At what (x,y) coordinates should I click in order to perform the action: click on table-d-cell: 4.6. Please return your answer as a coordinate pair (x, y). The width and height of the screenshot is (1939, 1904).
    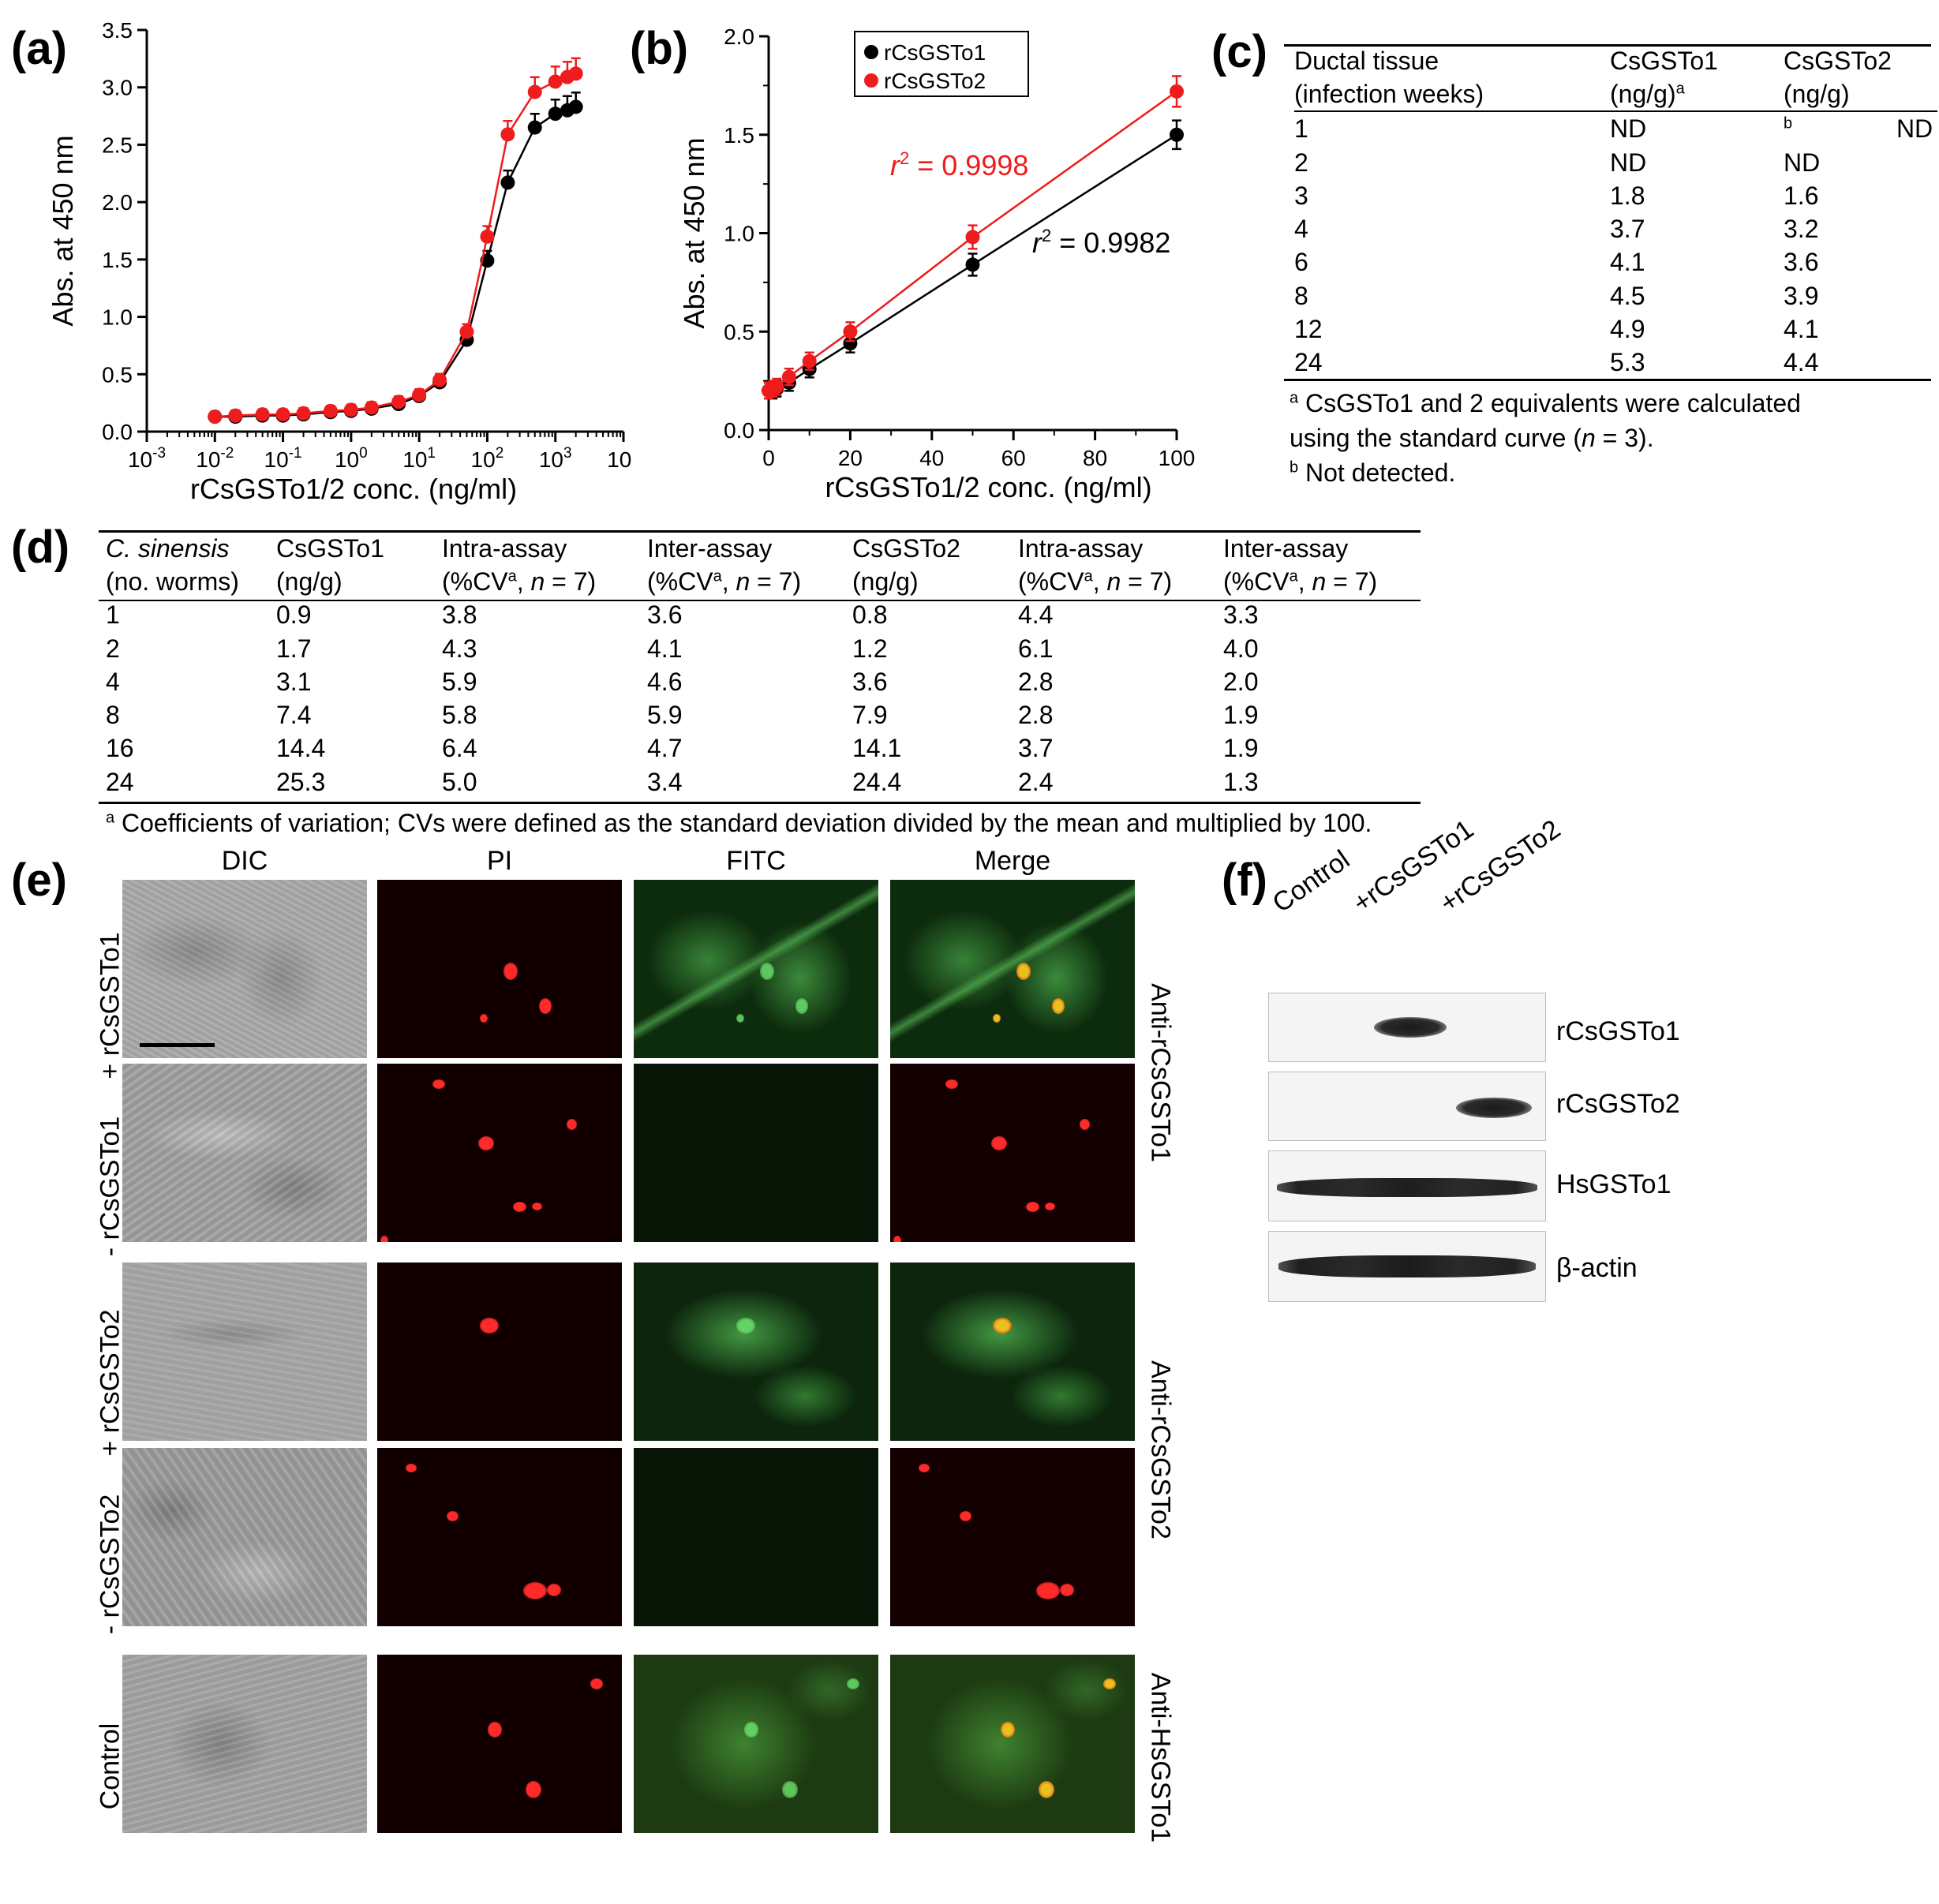
    Looking at the image, I should click on (665, 681).